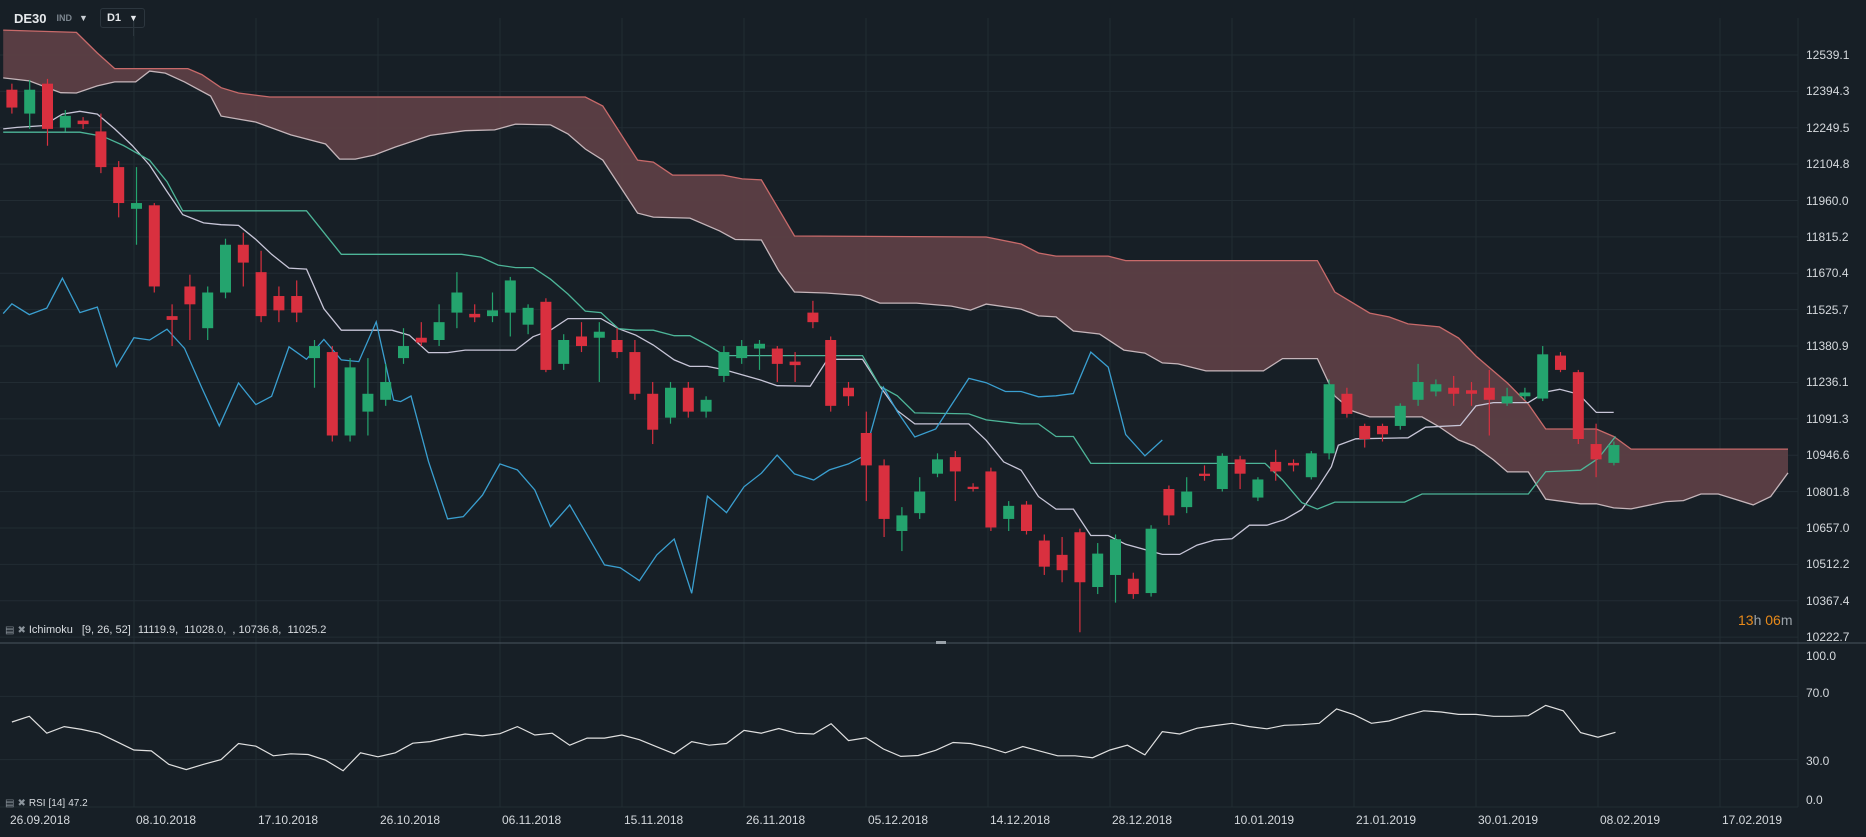  Describe the element at coordinates (941, 642) in the screenshot. I see `pane-resize-handle` at that location.